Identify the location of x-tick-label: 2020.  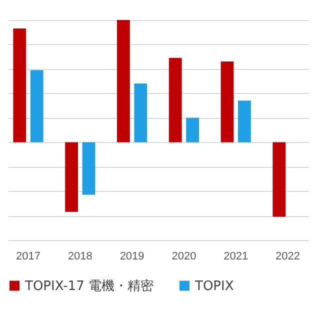
(184, 256).